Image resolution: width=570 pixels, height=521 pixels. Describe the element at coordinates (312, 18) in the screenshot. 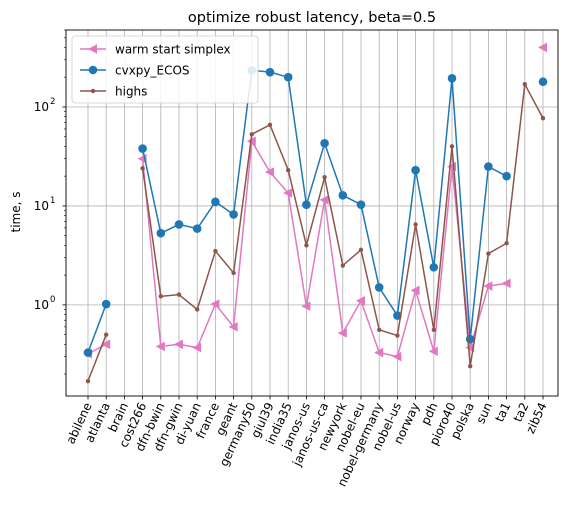

I see `chart-title: optimize robust latency, beta=0.5` at that location.